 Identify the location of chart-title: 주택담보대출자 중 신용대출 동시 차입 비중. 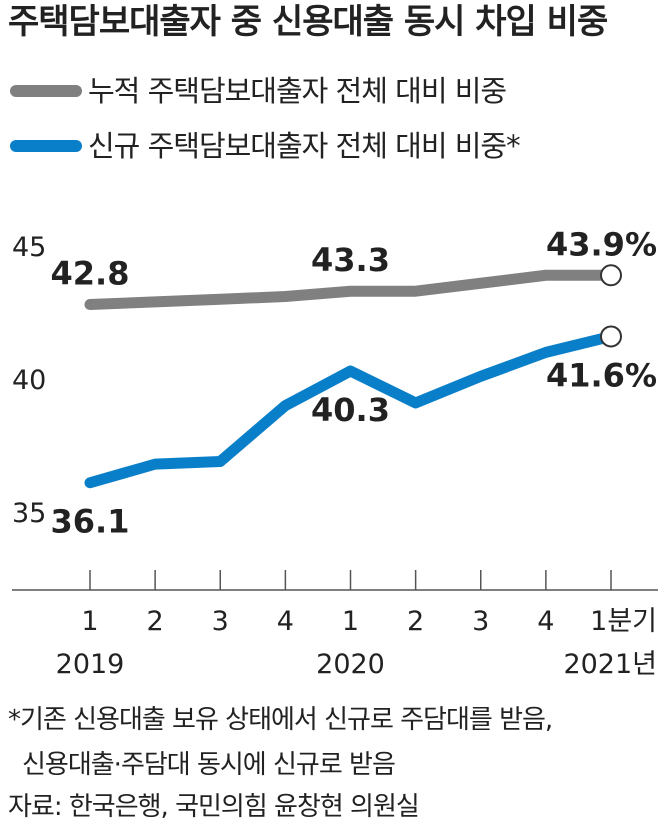
(308, 22).